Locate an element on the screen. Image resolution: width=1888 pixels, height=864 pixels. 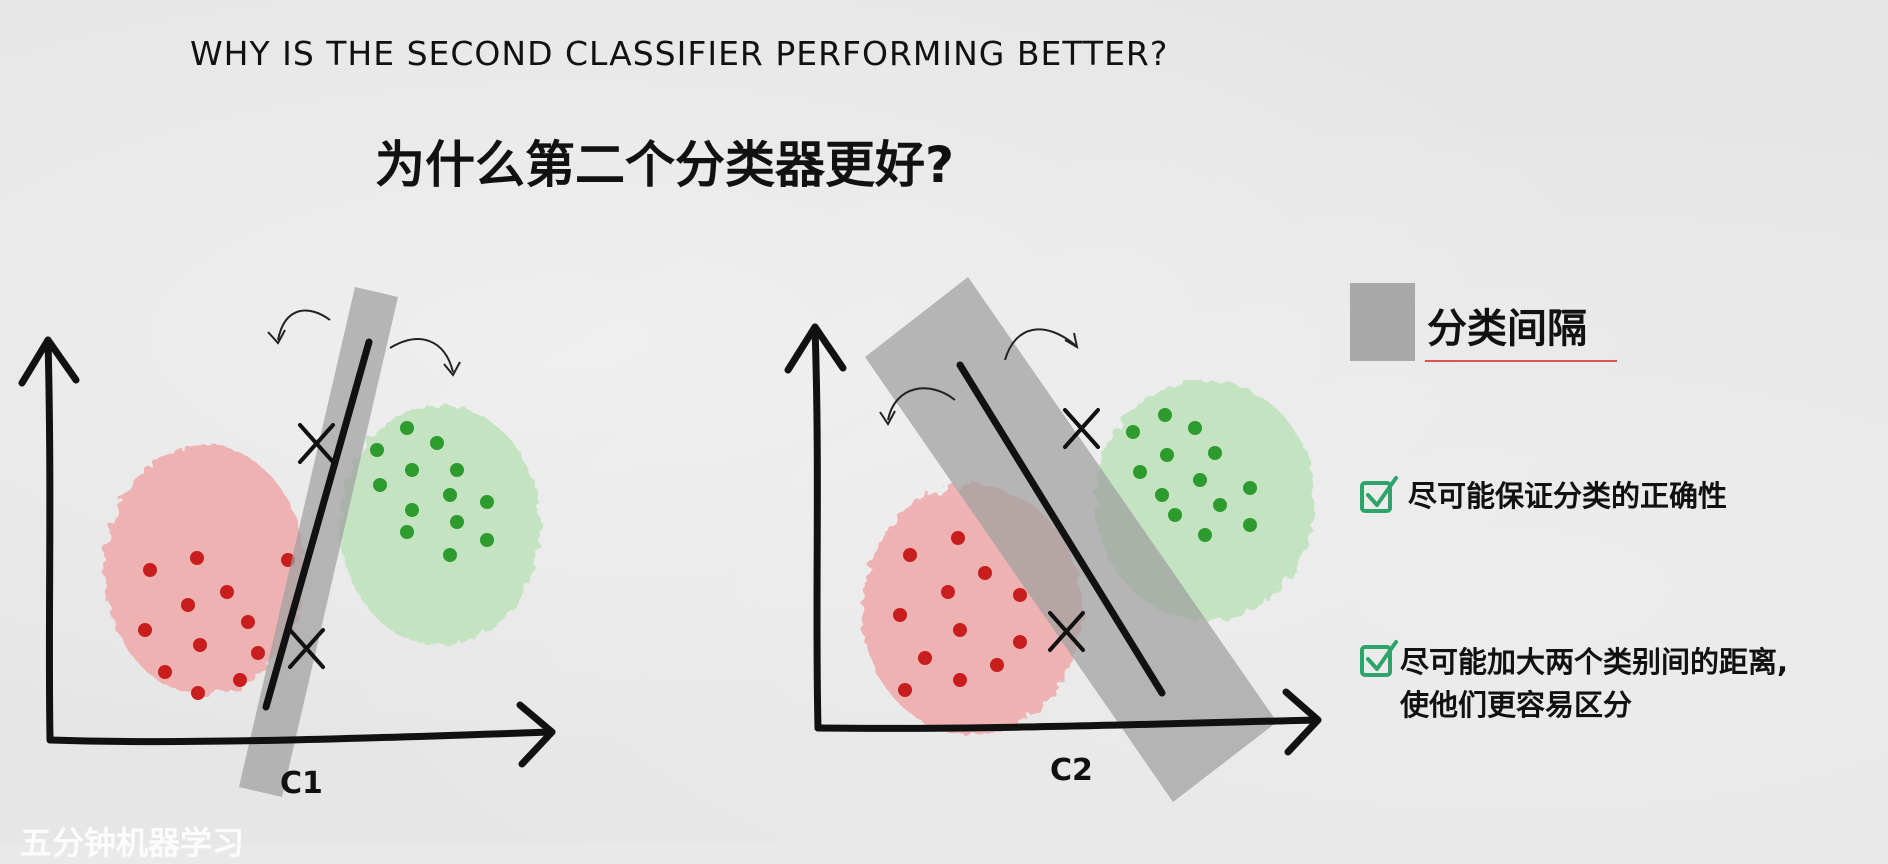
point-distance-line1: 尽可能加大两个类别间的距离, is located at coordinates (1594, 662).